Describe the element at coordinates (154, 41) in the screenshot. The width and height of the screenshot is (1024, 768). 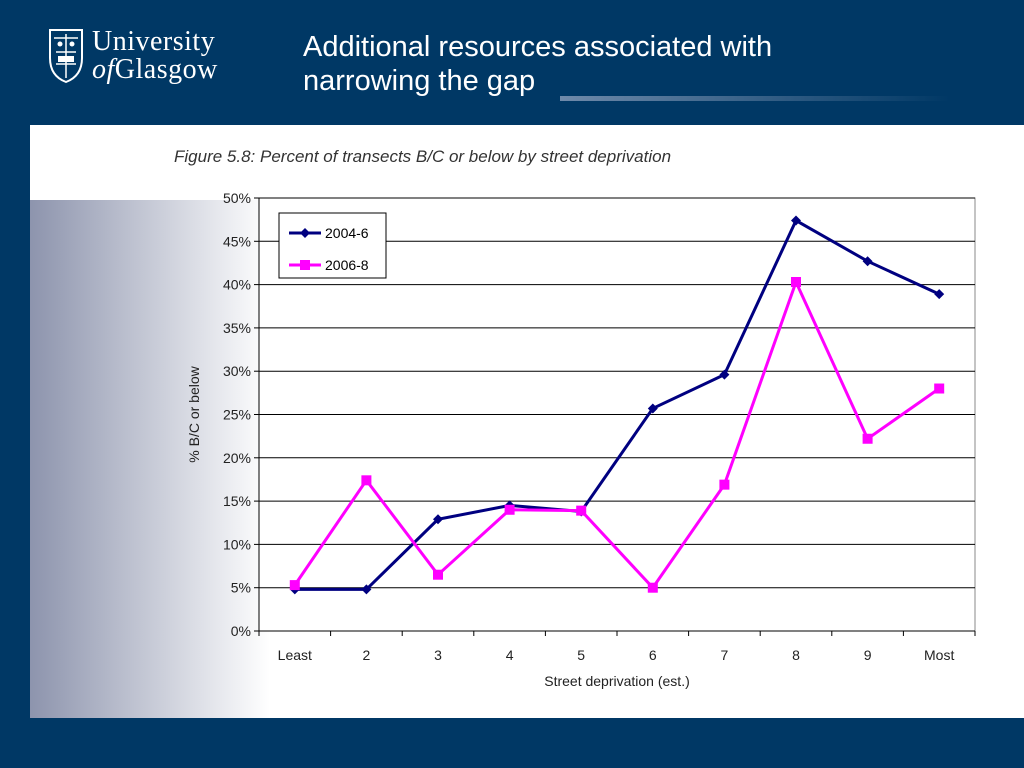
I see `logo-text-university: University` at that location.